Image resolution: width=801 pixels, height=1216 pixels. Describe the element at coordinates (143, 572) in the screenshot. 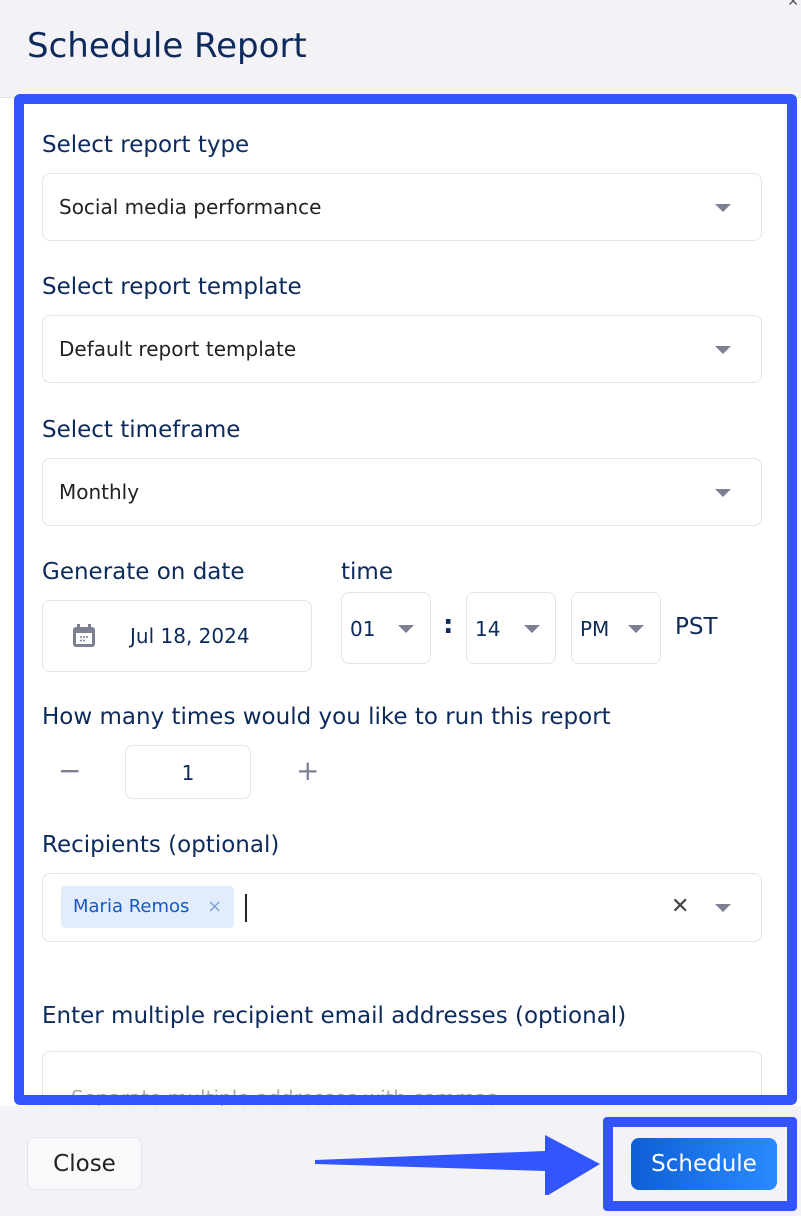

I see `date-label: Generate on date` at that location.